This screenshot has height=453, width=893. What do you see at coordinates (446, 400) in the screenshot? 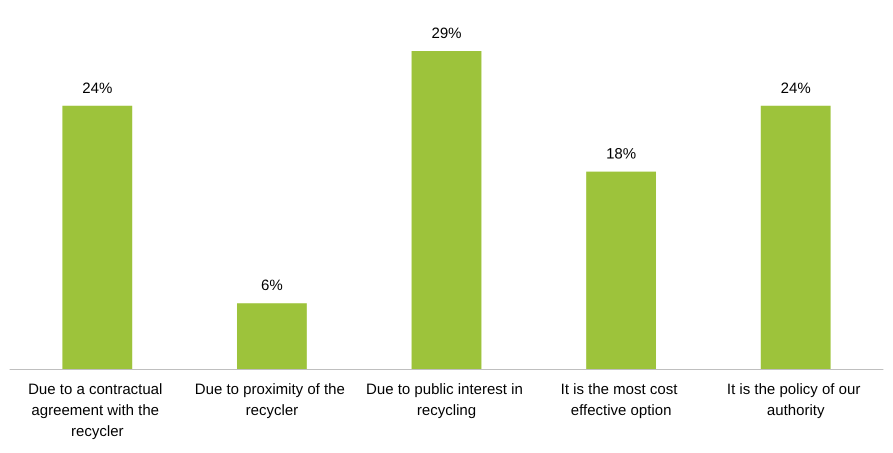
I see `x-tick-label: Due to public interest in recycling` at bounding box center [446, 400].